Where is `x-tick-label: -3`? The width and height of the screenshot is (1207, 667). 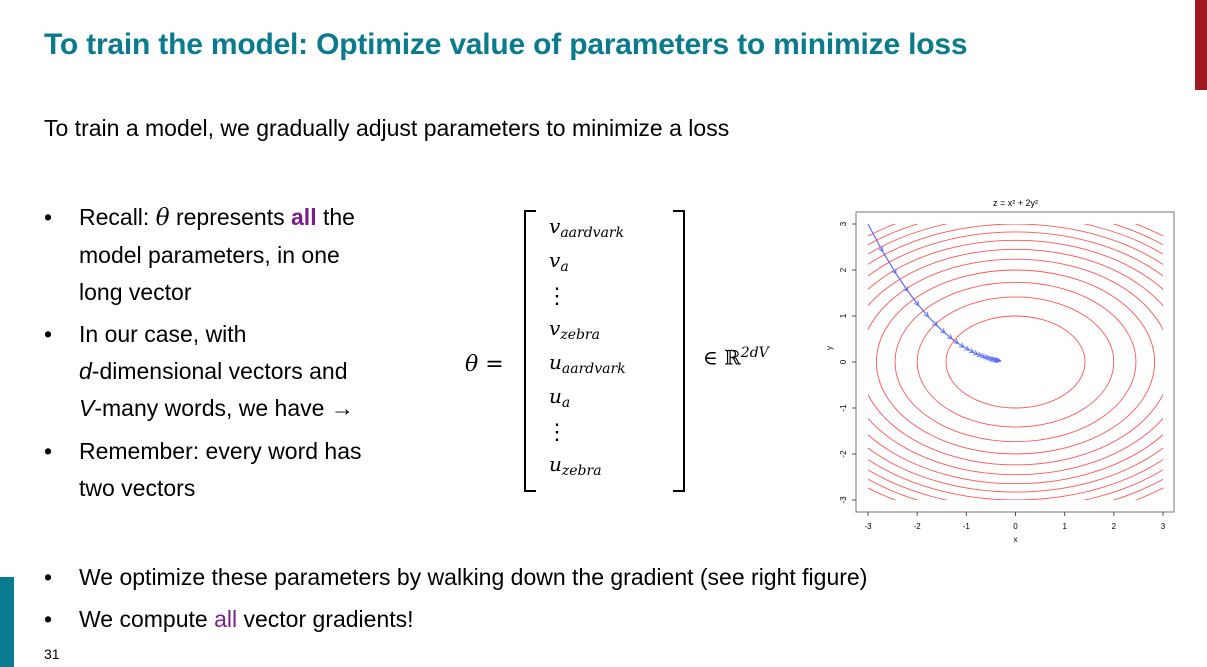
x-tick-label: -3 is located at coordinates (868, 526).